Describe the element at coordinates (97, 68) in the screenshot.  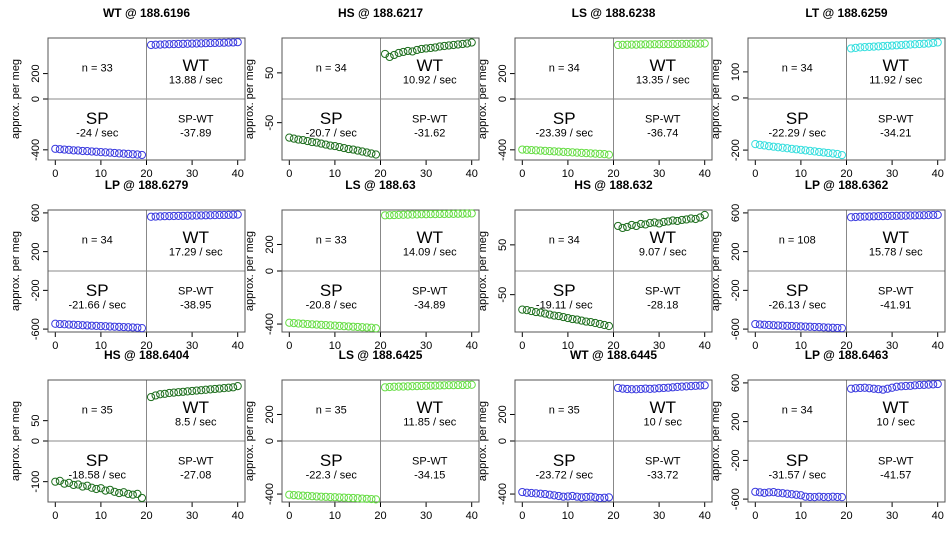
I see `count: n = 33` at that location.